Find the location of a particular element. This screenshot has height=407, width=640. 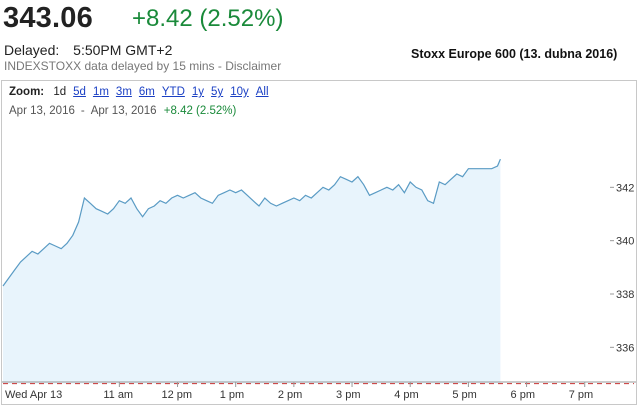

date-range: Apr 13, 2016- Apr 13, 2016 +8.42 (2.52%) is located at coordinates (122, 111).